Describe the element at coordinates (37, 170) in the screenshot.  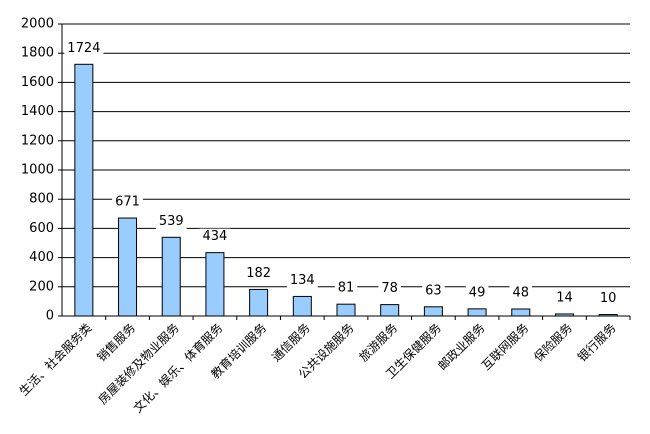
I see `y-tick-label: 1000` at that location.